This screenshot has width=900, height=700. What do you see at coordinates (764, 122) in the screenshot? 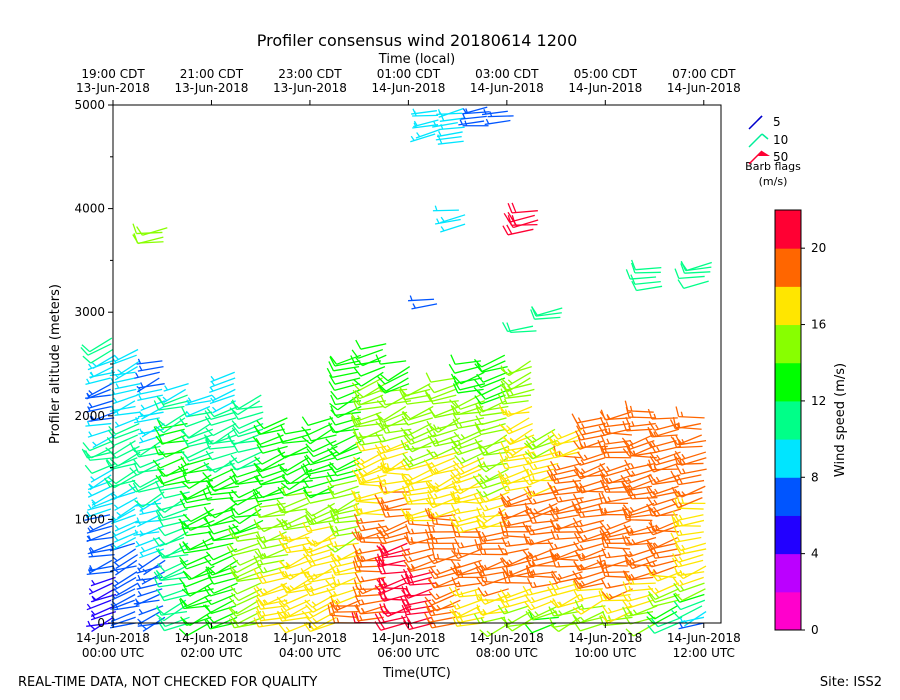
I see `barb-legend-item: 5` at bounding box center [764, 122].